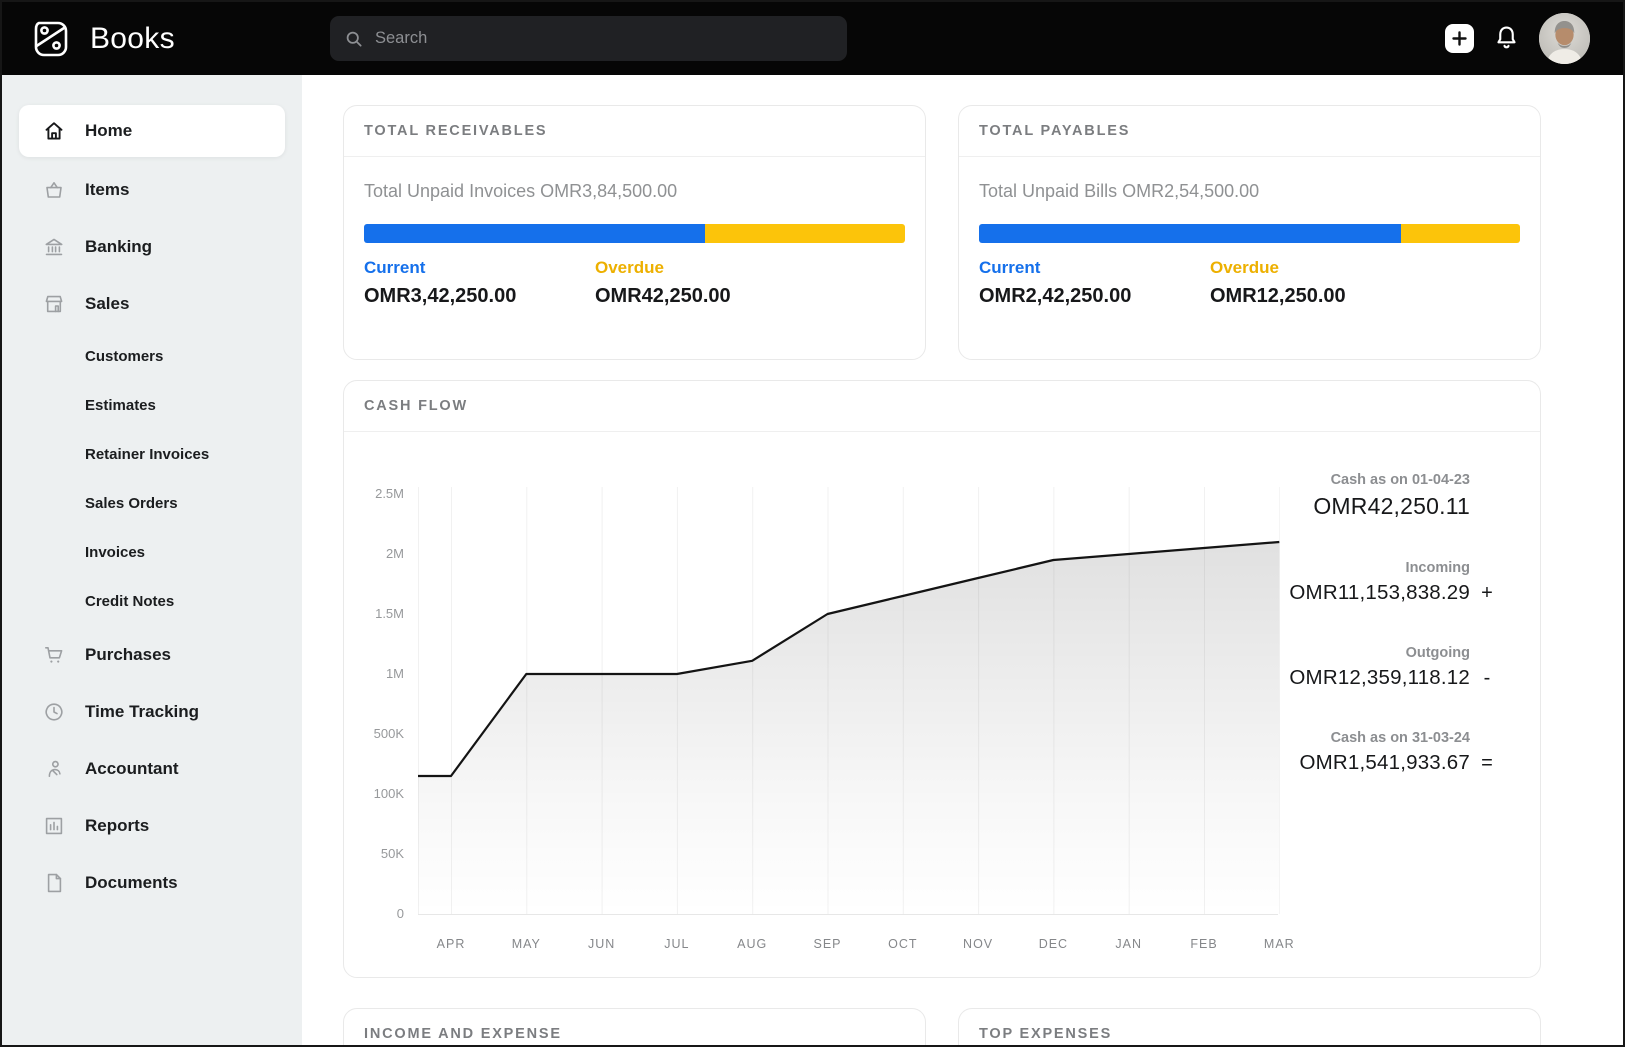  What do you see at coordinates (394, 673) in the screenshot?
I see `y-axis-tick-label: 1M` at bounding box center [394, 673].